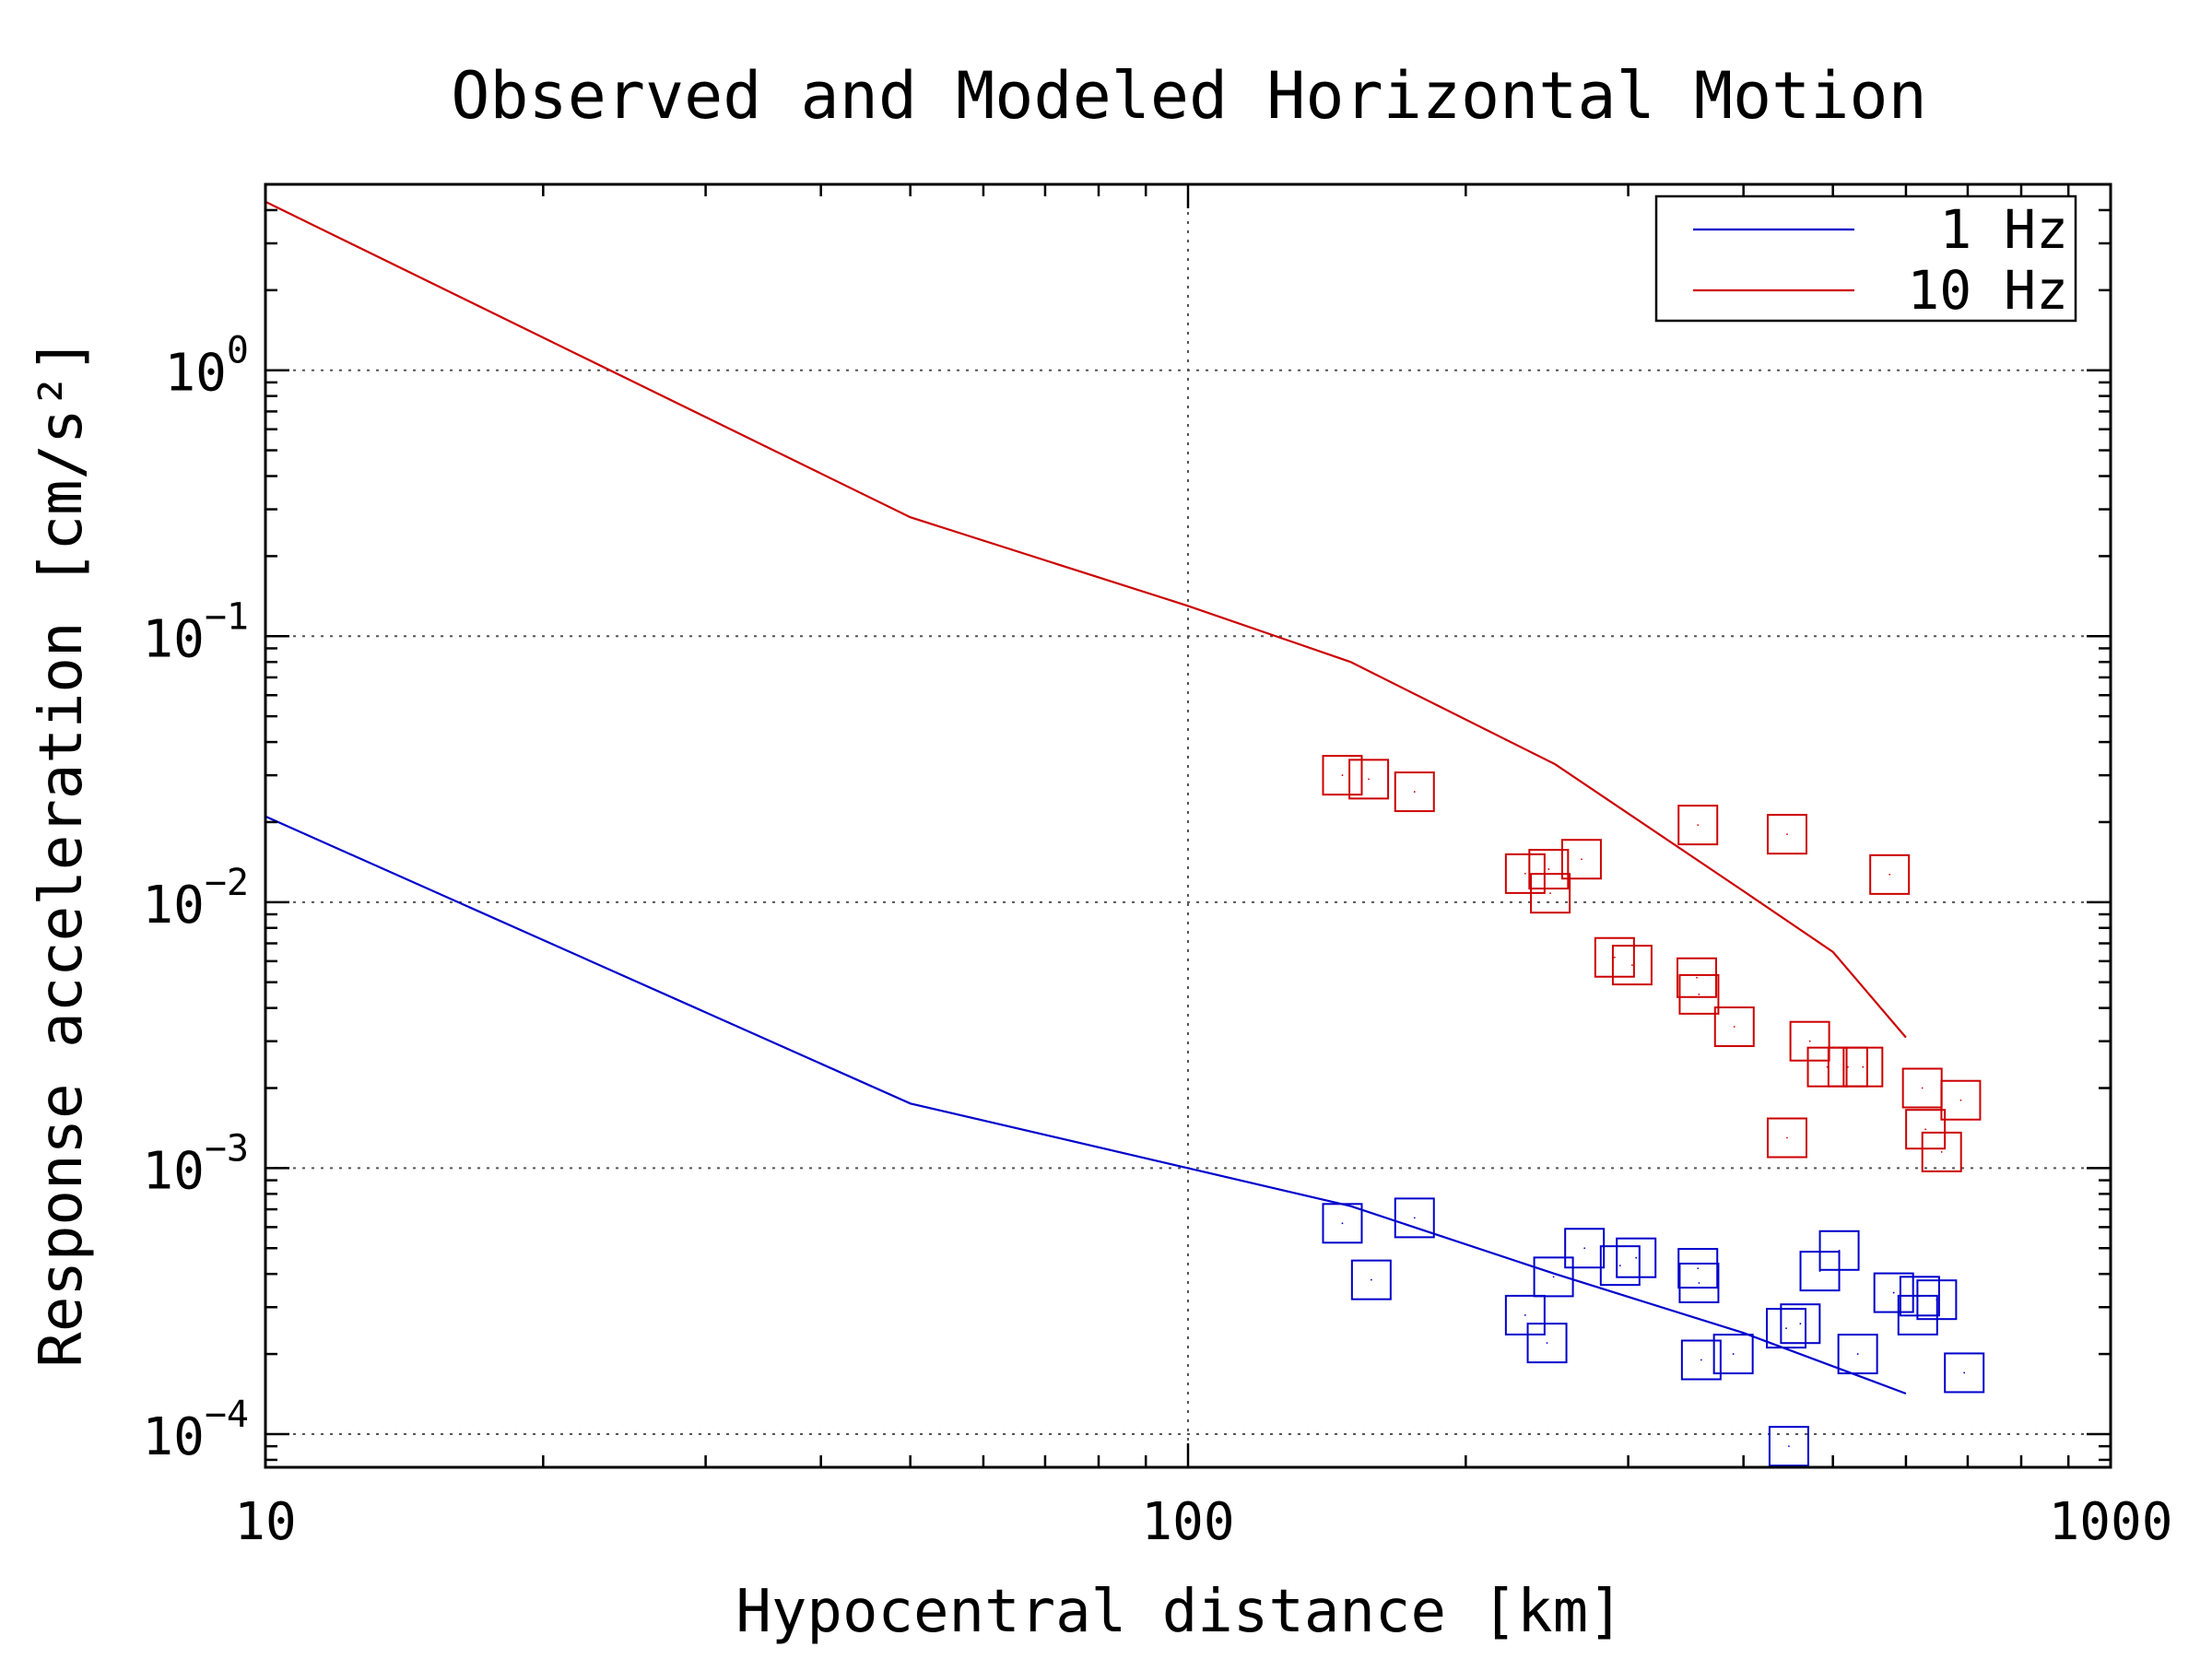 The height and width of the screenshot is (1659, 2212). What do you see at coordinates (2003, 229) in the screenshot?
I see `legend-label-1hz: 1 Hz` at bounding box center [2003, 229].